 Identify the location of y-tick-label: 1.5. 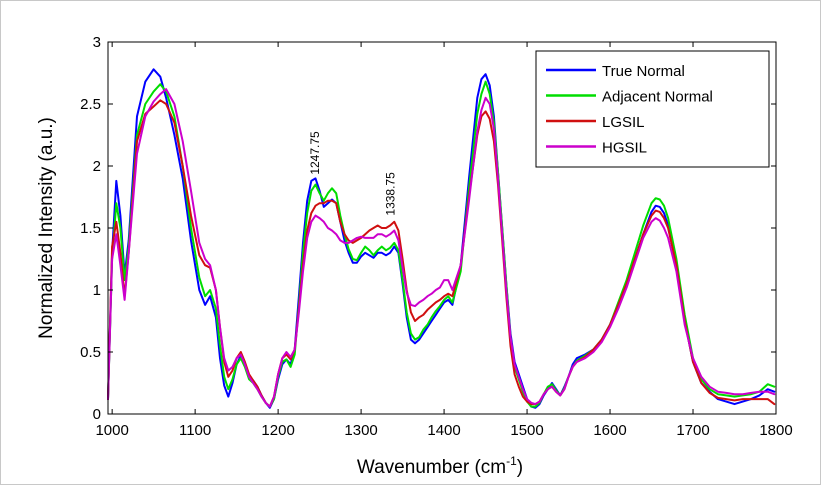
(90, 228).